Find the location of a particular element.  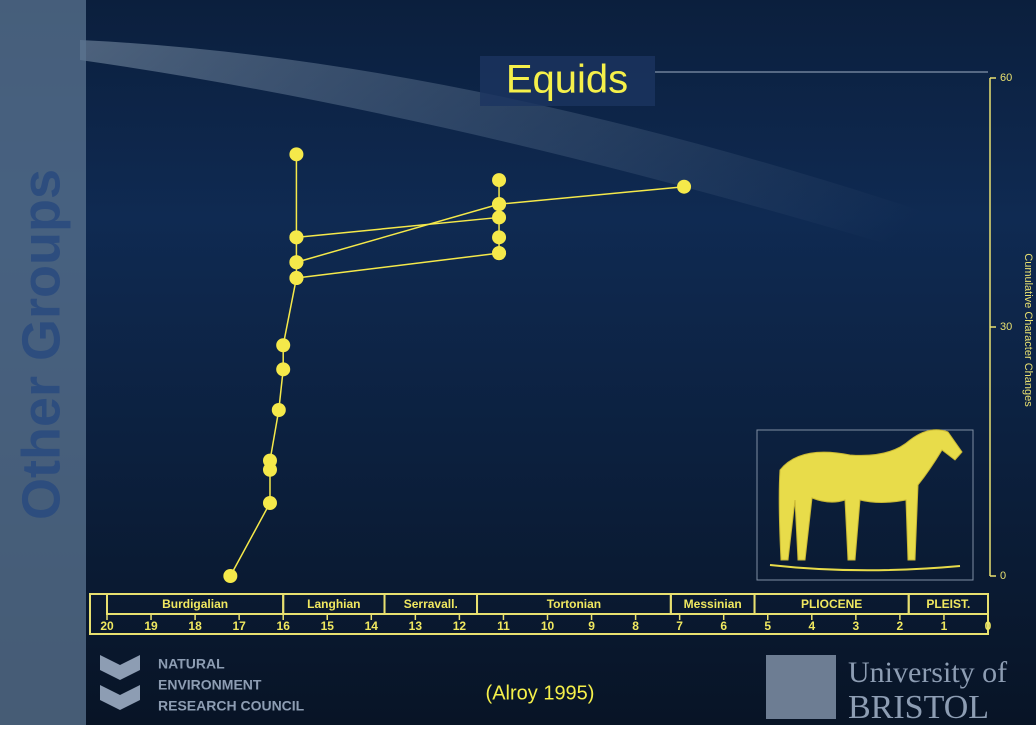

stage is located at coordinates (948, 604).